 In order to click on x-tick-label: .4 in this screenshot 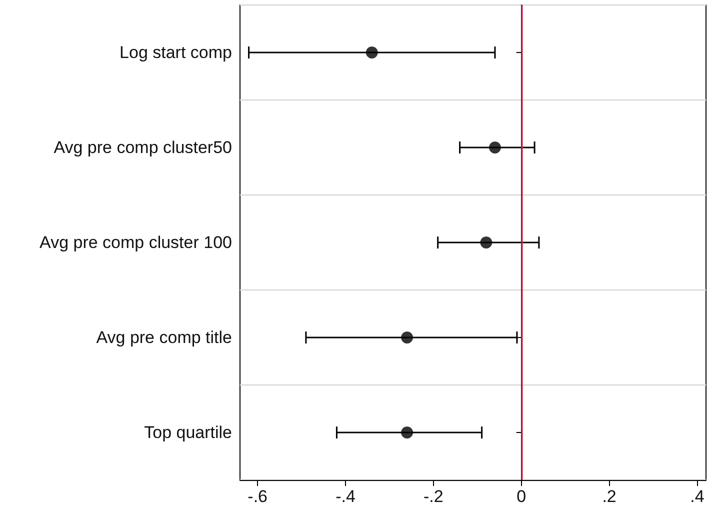, I will do `click(697, 496)`.